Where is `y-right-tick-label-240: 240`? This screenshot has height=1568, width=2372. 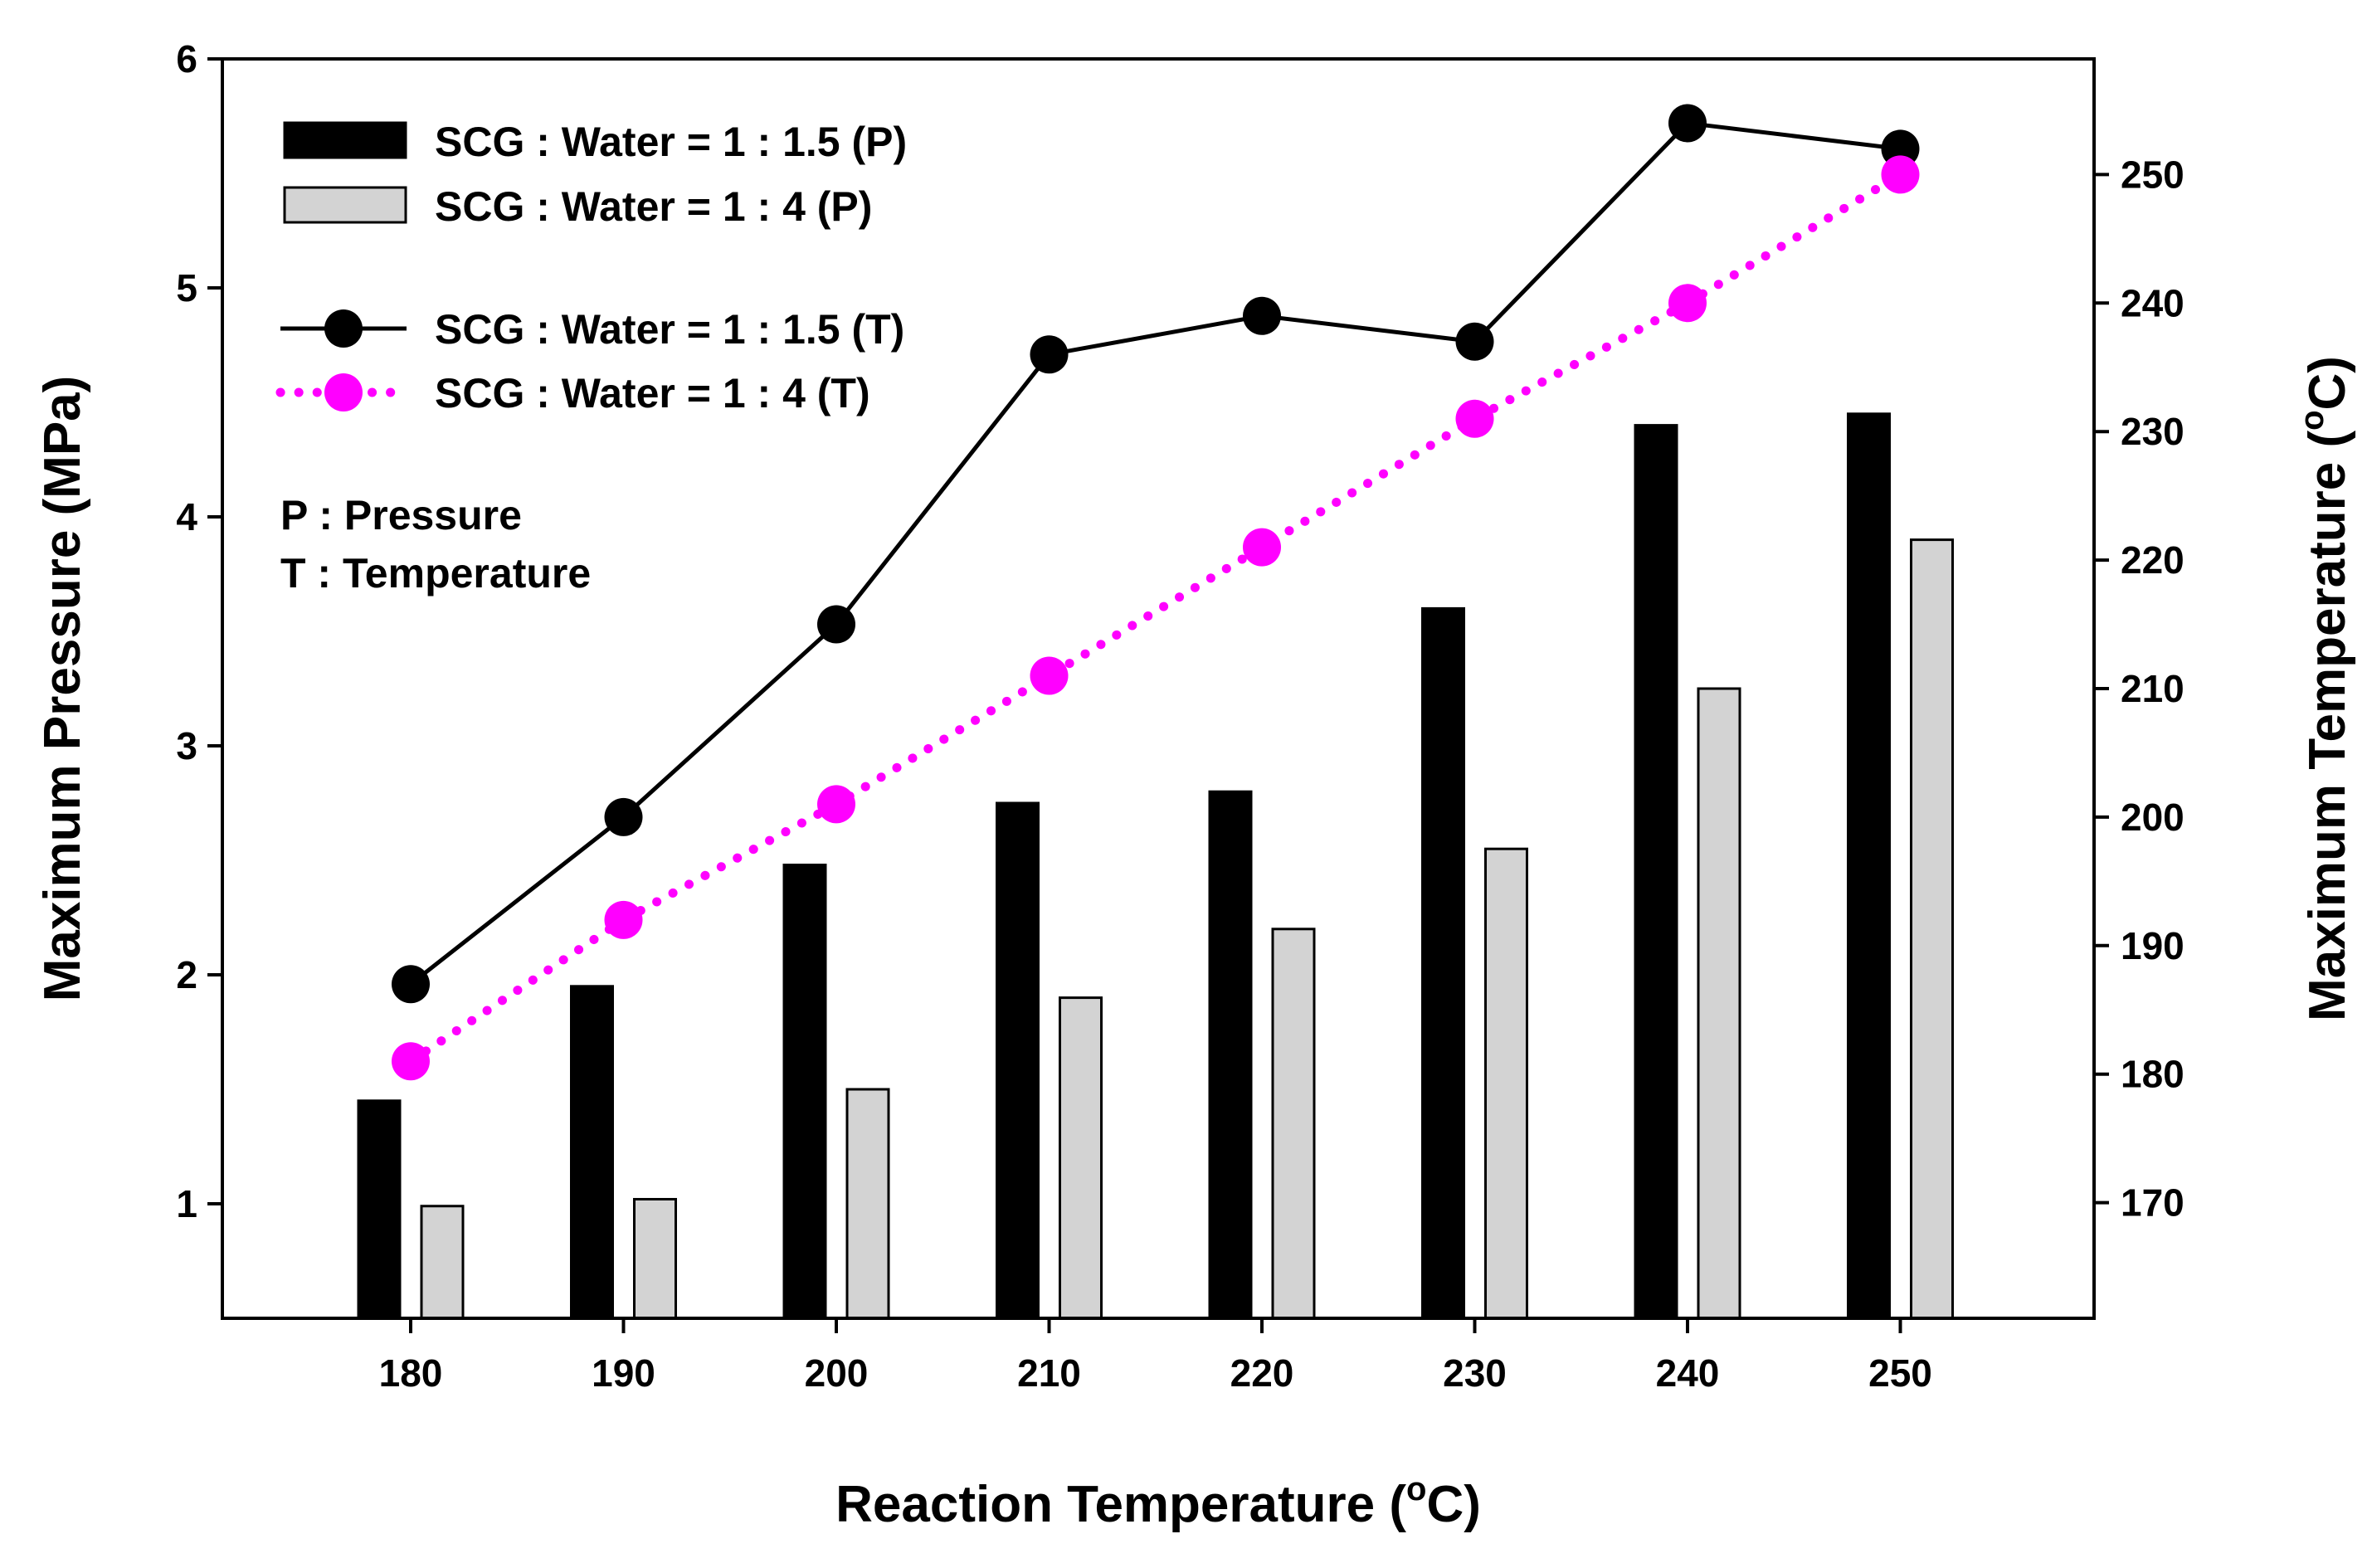
y-right-tick-label-240: 240 is located at coordinates (2152, 302).